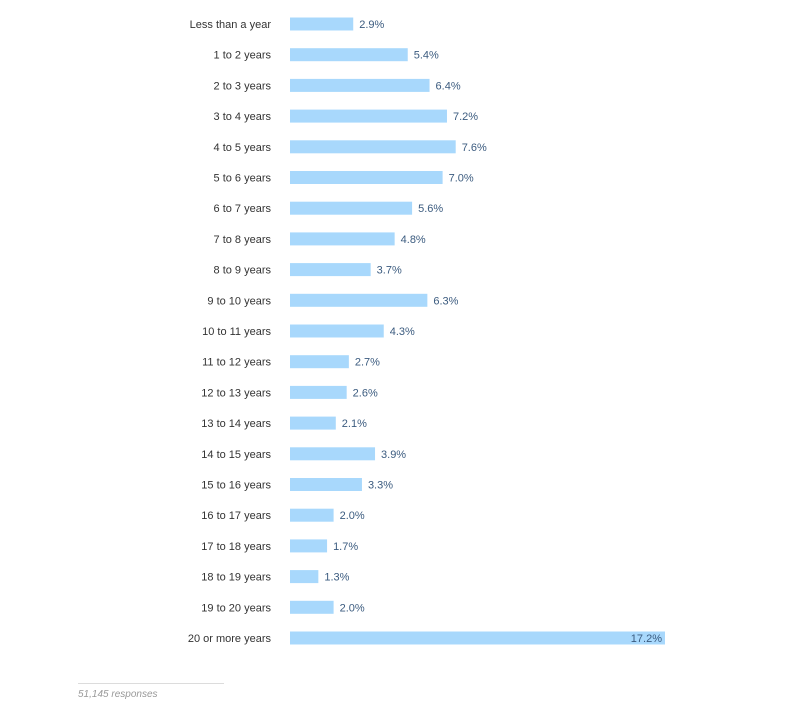  I want to click on category-label: 15 to 16 years, so click(236, 486).